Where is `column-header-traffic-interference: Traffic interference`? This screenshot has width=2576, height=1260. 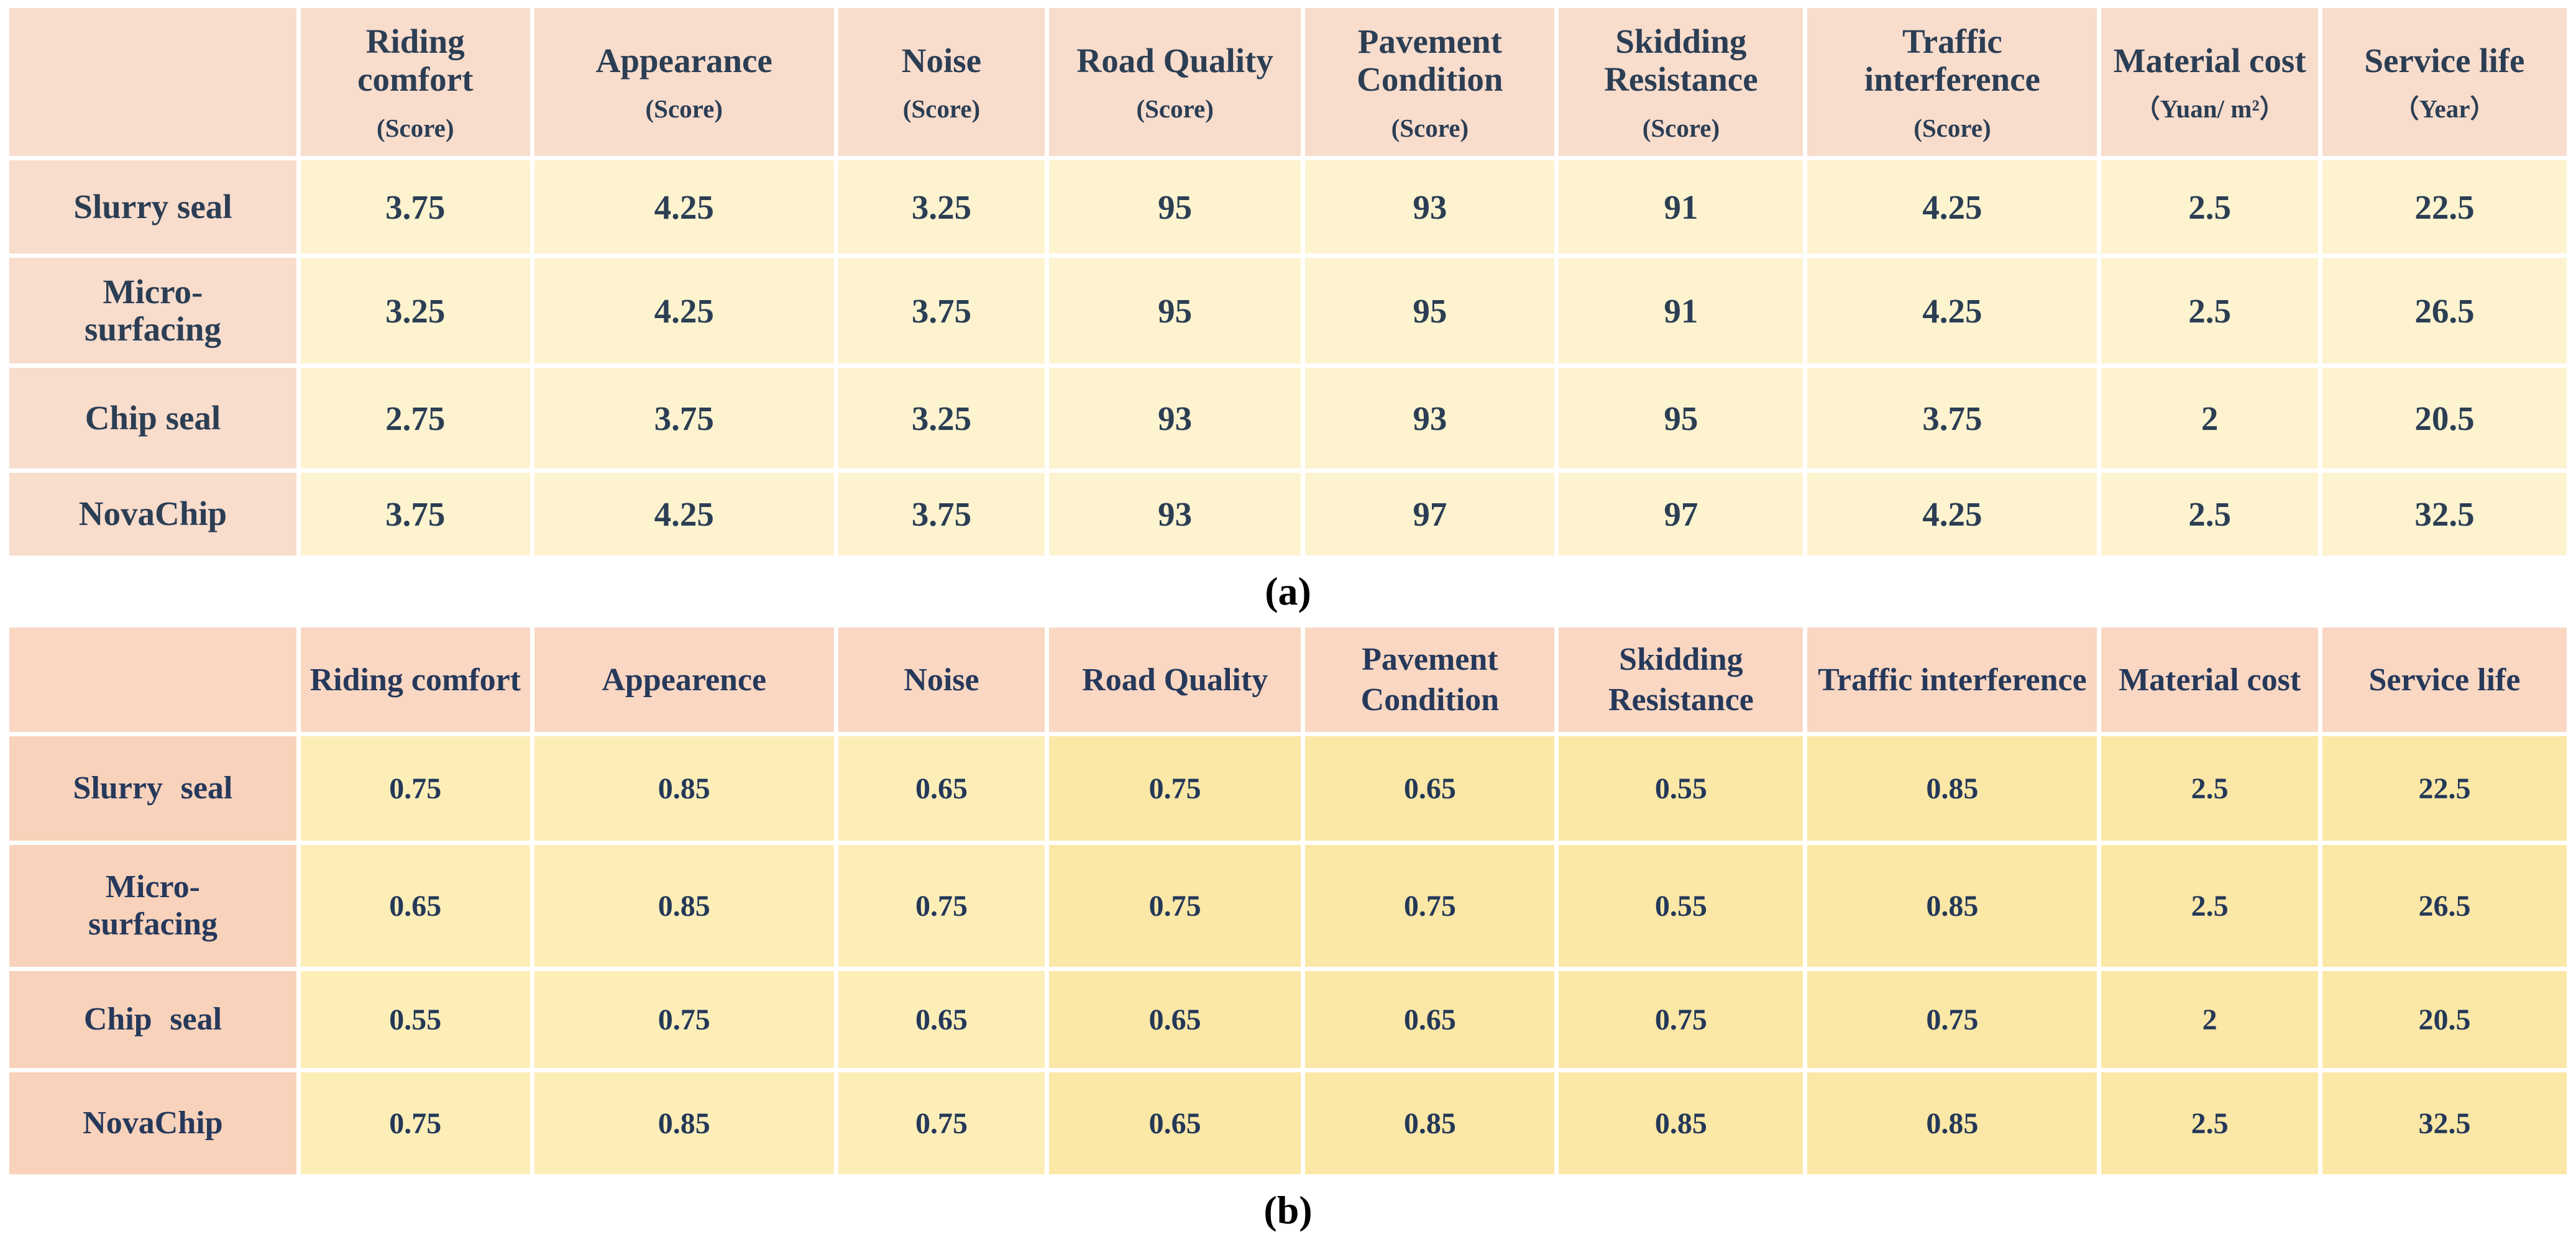 column-header-traffic-interference: Traffic interference is located at coordinates (1952, 680).